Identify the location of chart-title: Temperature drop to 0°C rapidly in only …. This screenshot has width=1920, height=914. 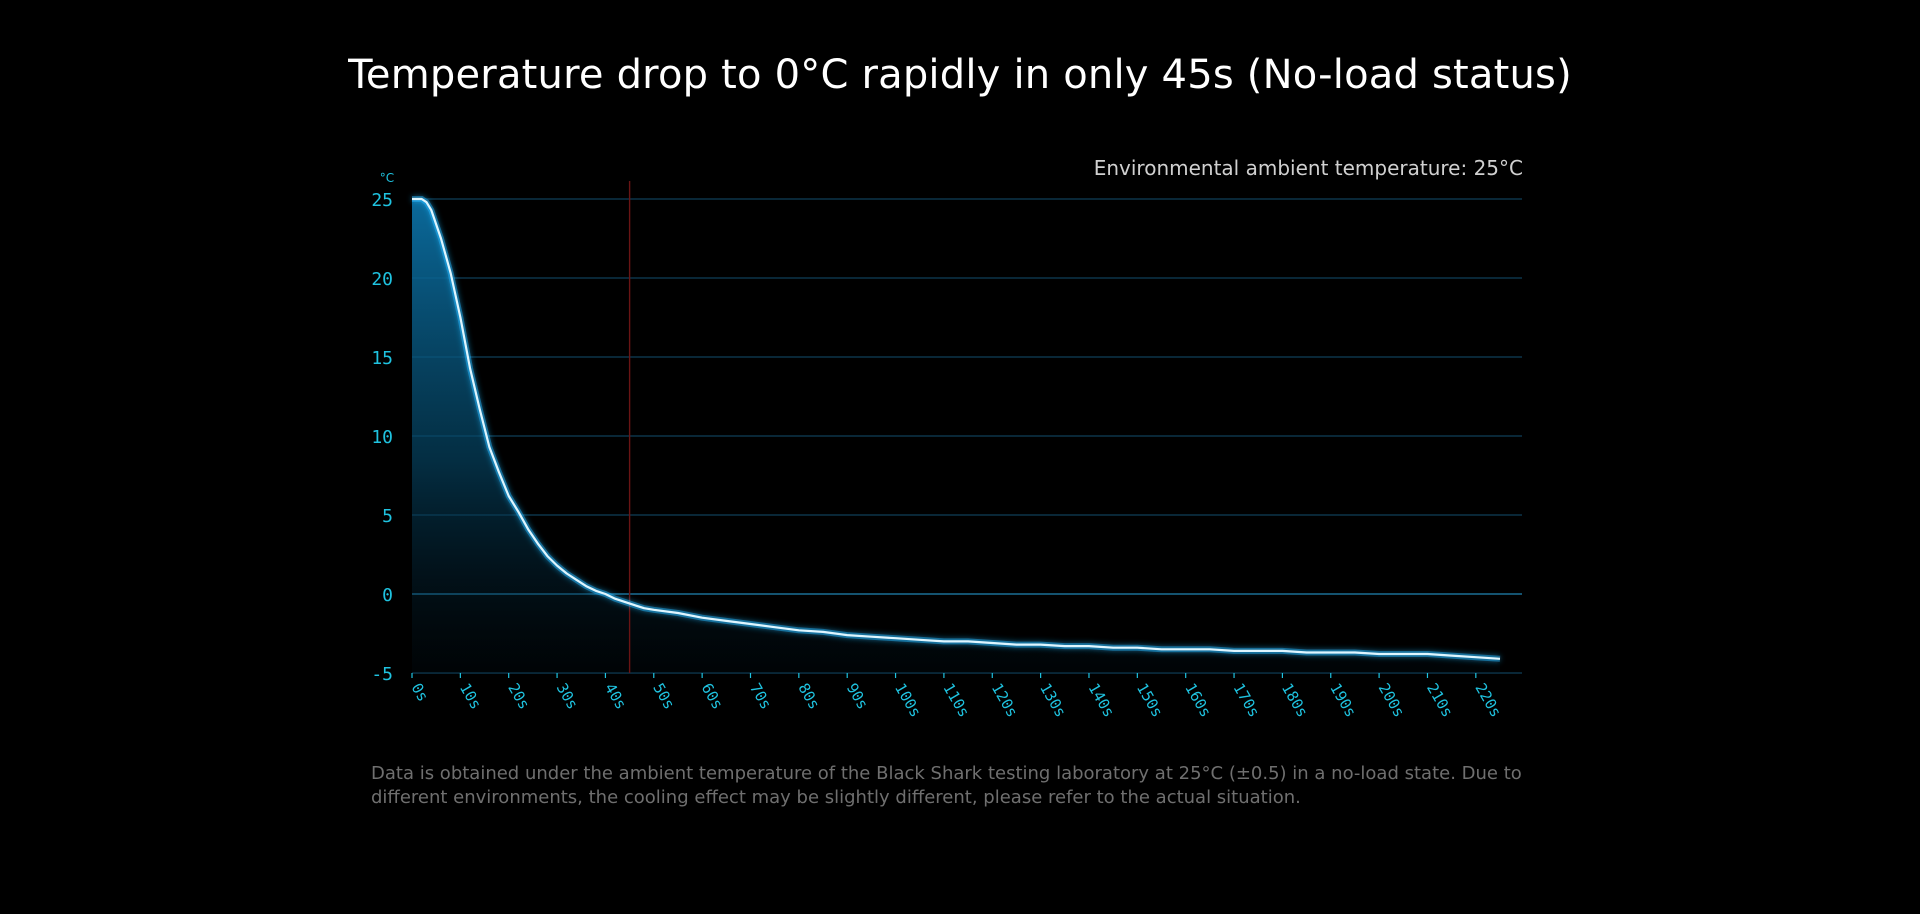
(960, 75).